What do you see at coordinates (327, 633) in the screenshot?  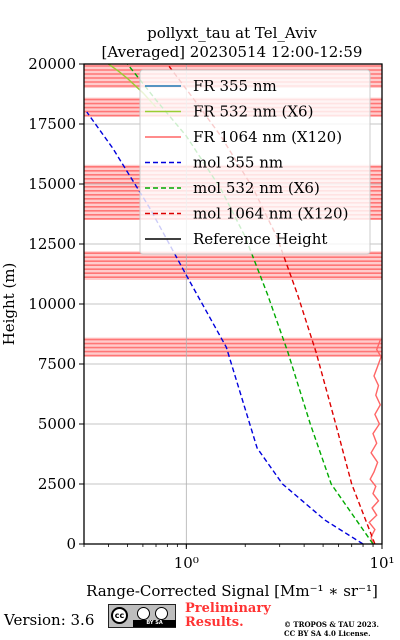 I see `copyright-line2: CC BY SA 4.0 License.` at bounding box center [327, 633].